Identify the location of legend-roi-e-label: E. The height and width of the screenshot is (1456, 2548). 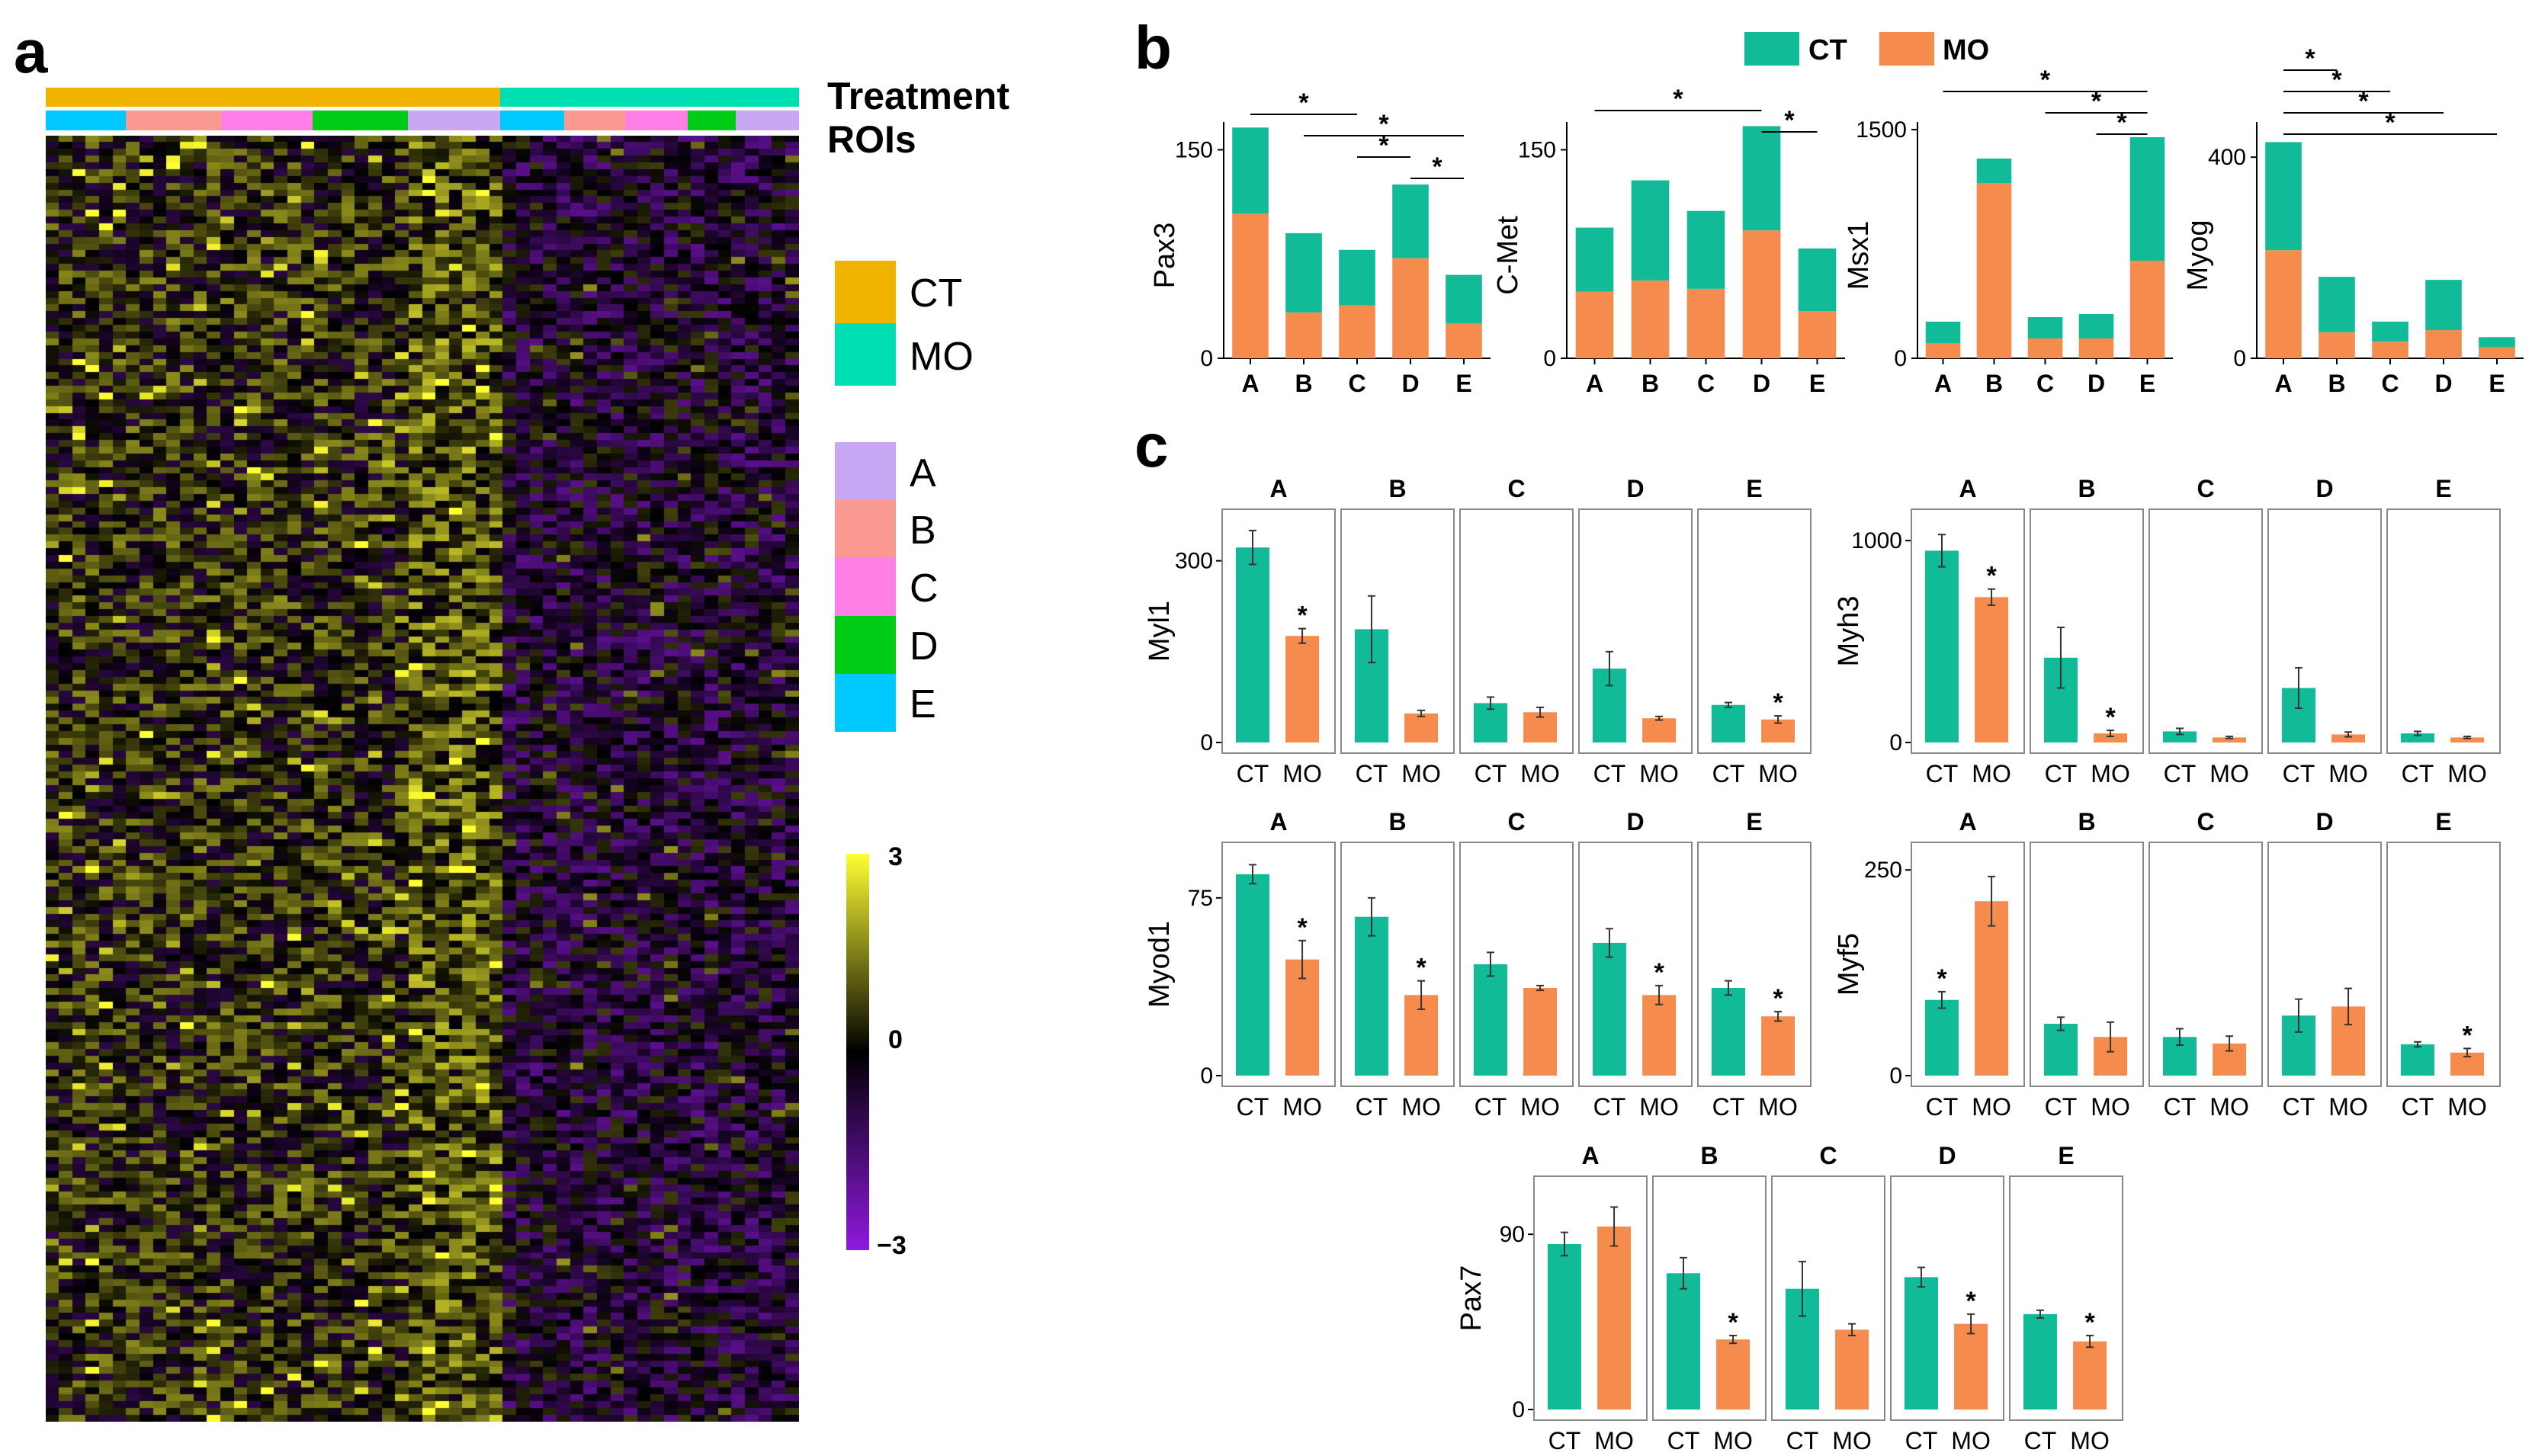
(923, 704).